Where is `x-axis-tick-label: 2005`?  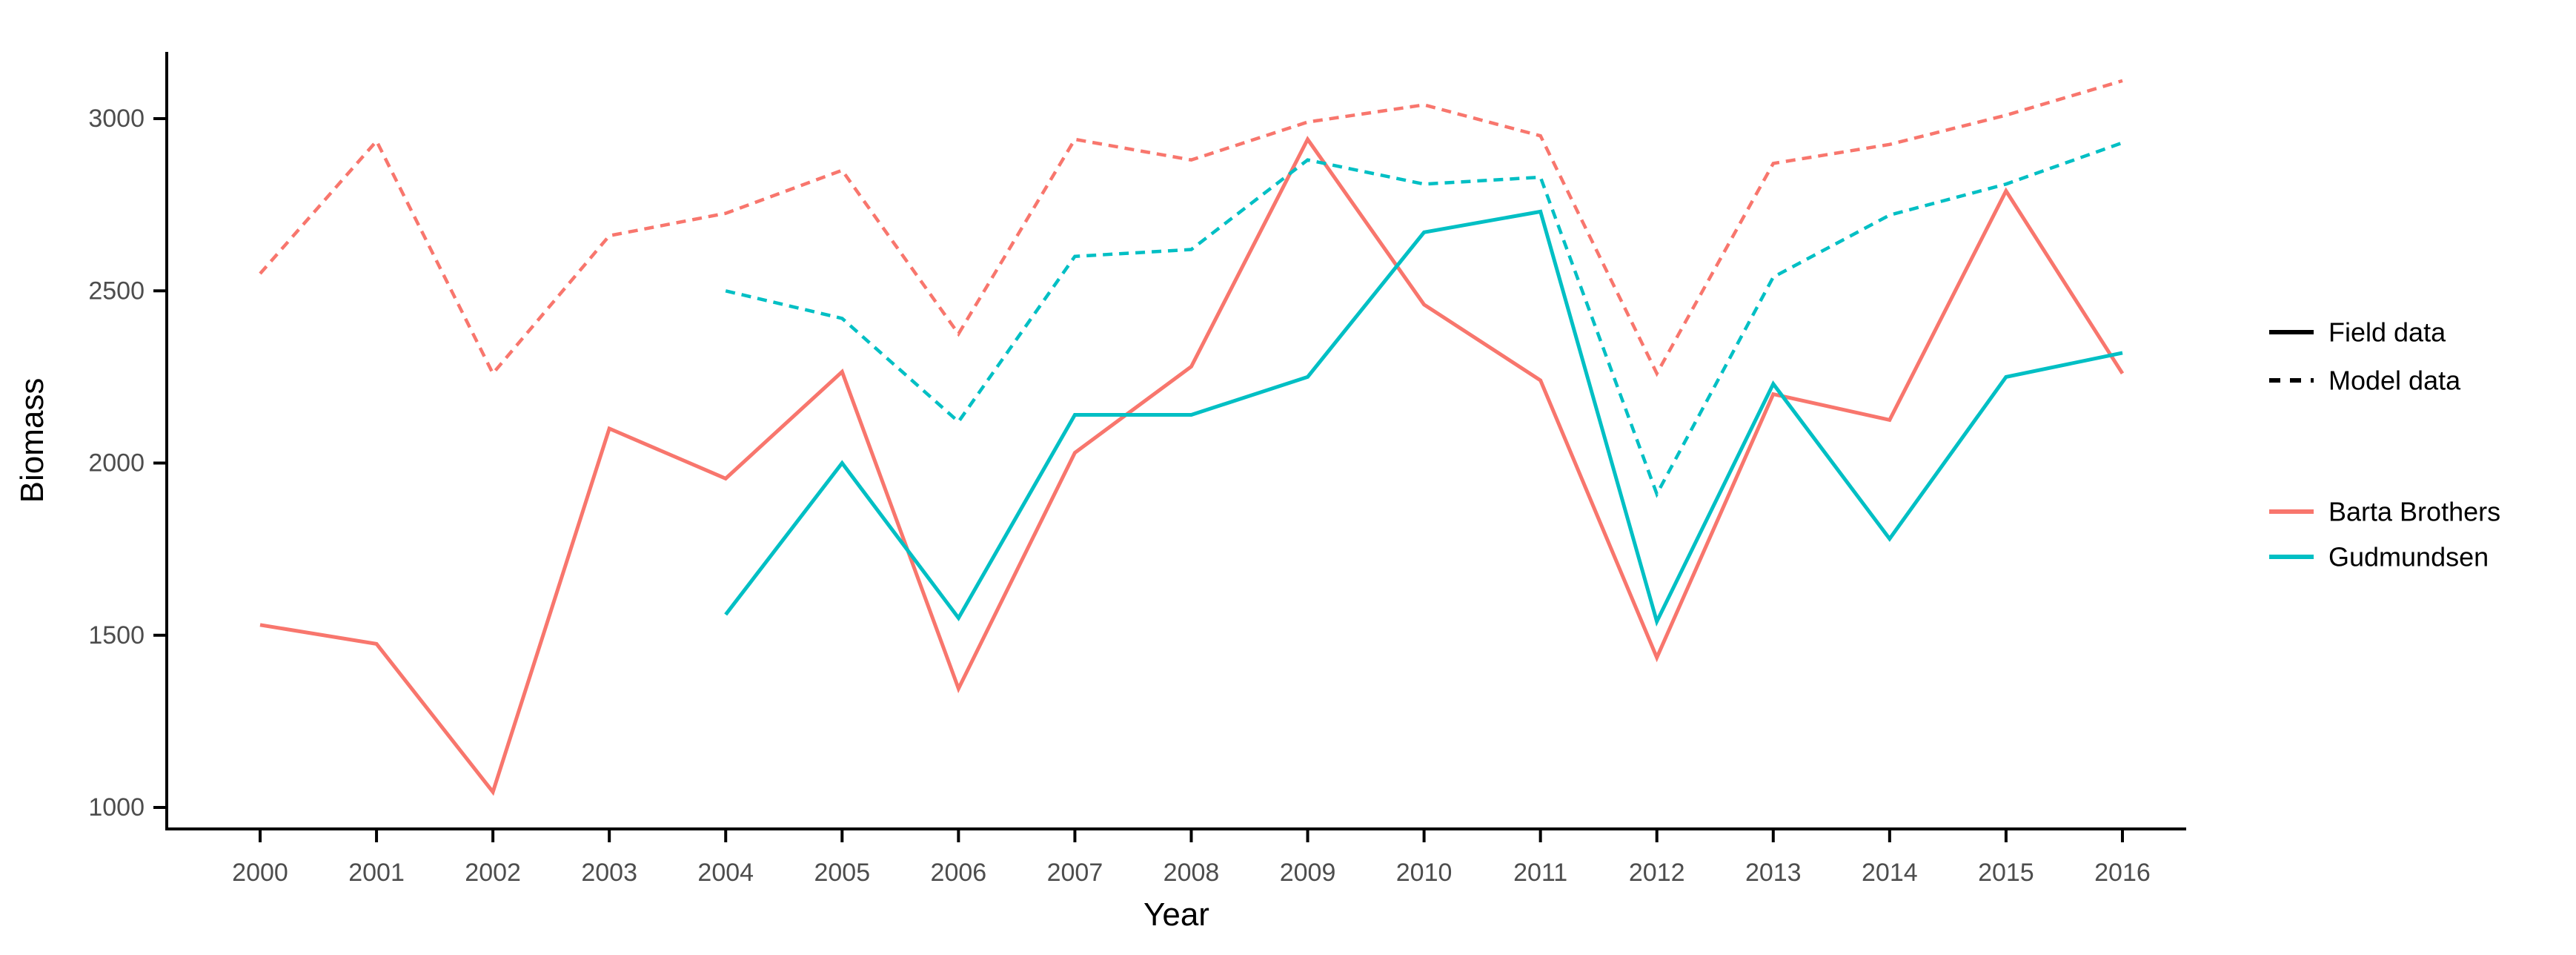 x-axis-tick-label: 2005 is located at coordinates (842, 873).